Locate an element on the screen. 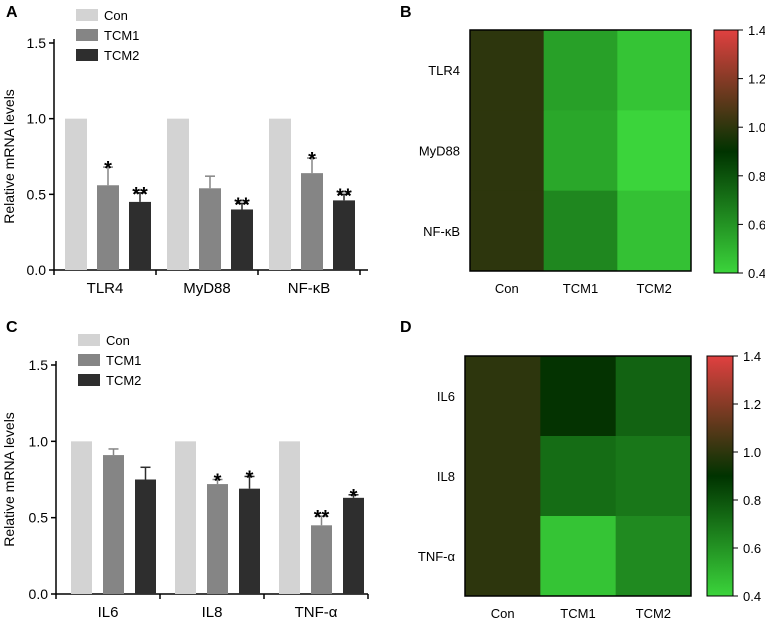  panel-label-d: D is located at coordinates (406, 327).